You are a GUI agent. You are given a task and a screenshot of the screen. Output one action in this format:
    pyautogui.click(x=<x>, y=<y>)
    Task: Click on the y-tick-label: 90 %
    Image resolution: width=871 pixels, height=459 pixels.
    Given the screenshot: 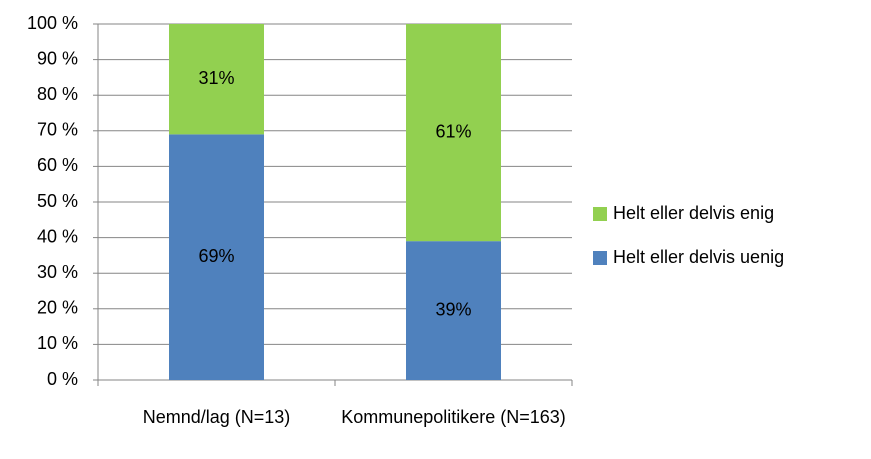 What is the action you would take?
    pyautogui.click(x=57, y=58)
    